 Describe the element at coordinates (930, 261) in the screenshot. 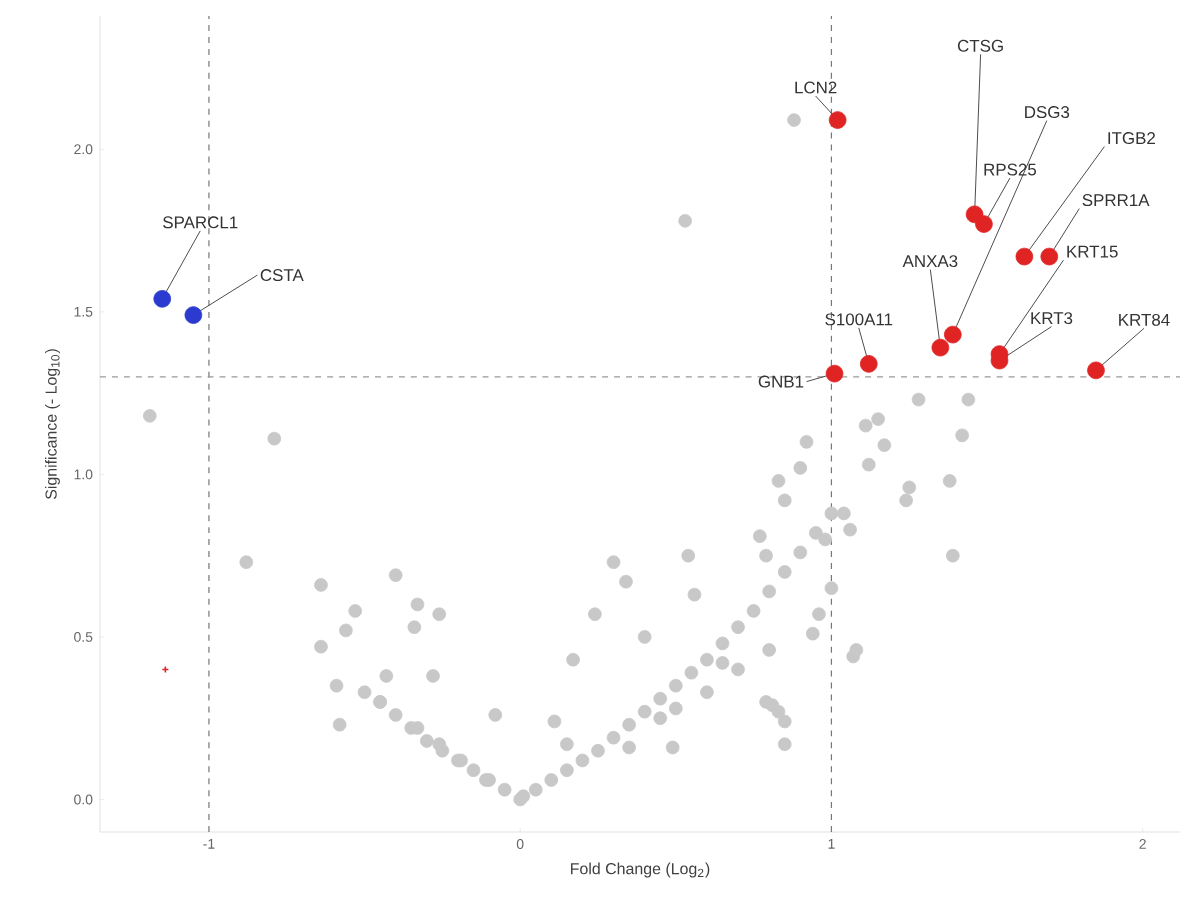

I see `annotation: ANXA3` at that location.